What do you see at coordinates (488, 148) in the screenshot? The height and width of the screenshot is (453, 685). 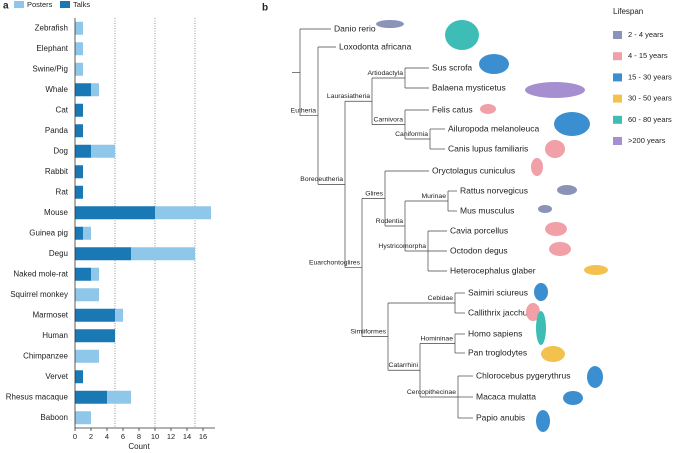 I see `species-label: Canis lupus familiaris` at bounding box center [488, 148].